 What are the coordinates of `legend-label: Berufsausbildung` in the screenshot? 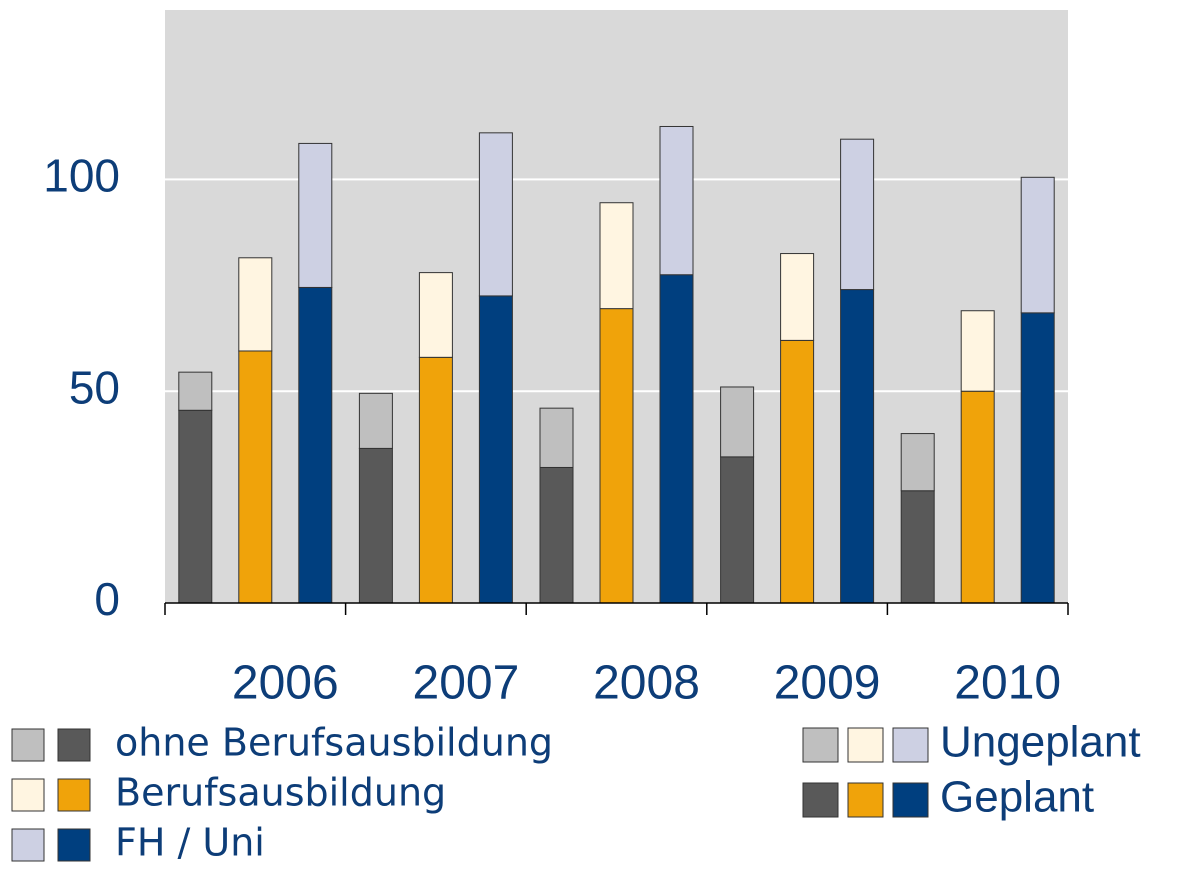 It's located at (280, 793).